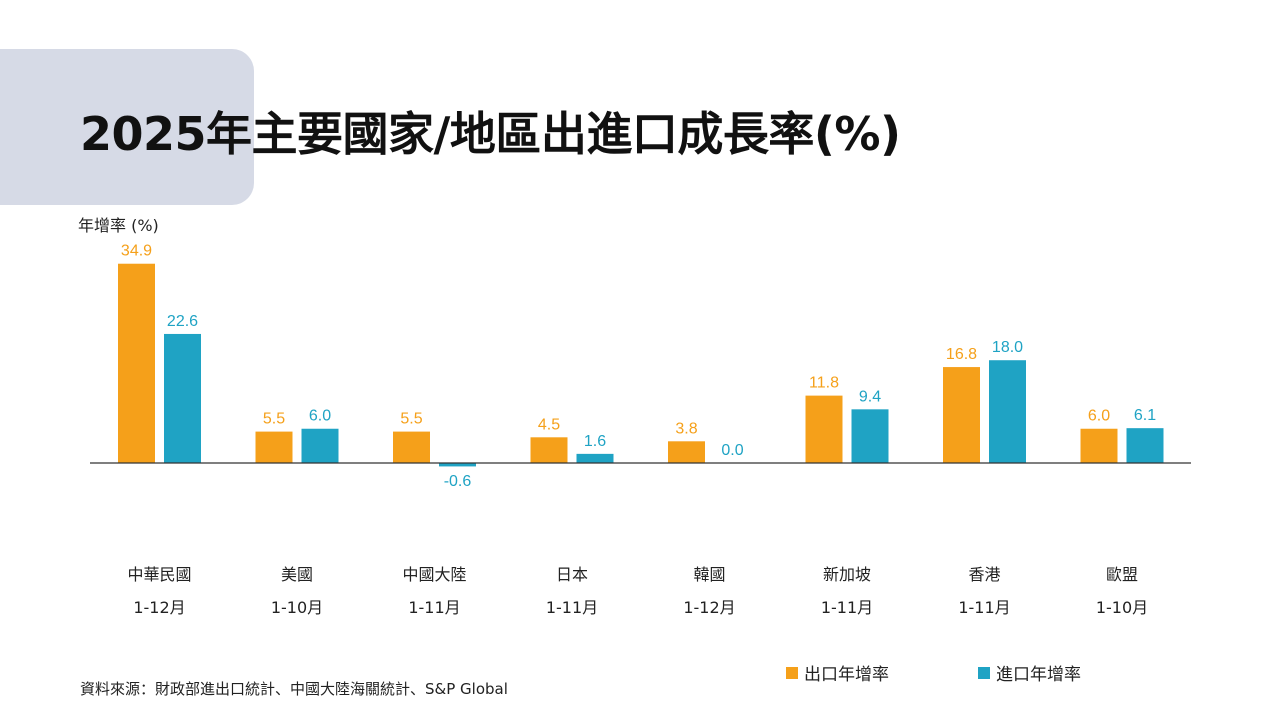 This screenshot has height=720, width=1280. Describe the element at coordinates (984, 574) in the screenshot. I see `x-category-label: 香港` at that location.